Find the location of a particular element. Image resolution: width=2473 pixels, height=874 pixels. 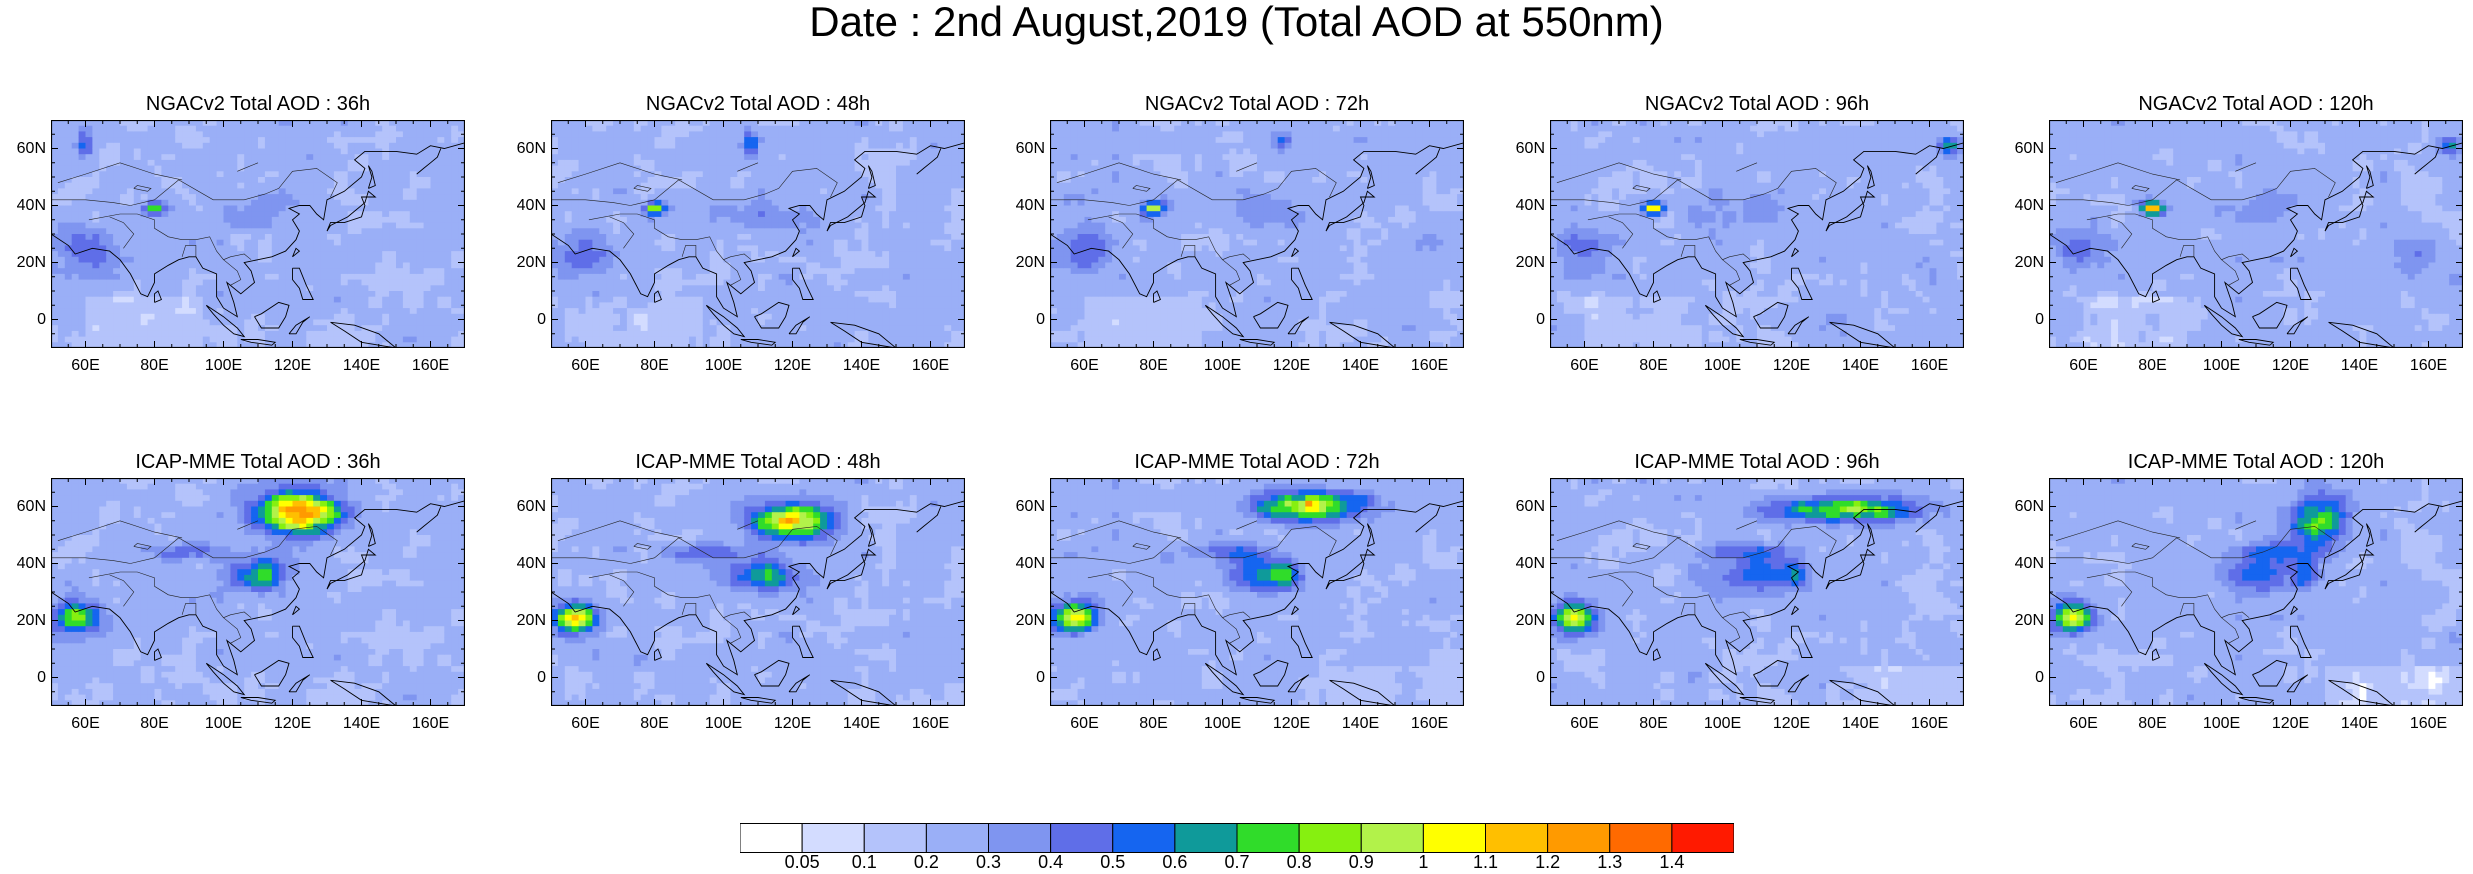

aod-colorbar is located at coordinates (1237, 838).